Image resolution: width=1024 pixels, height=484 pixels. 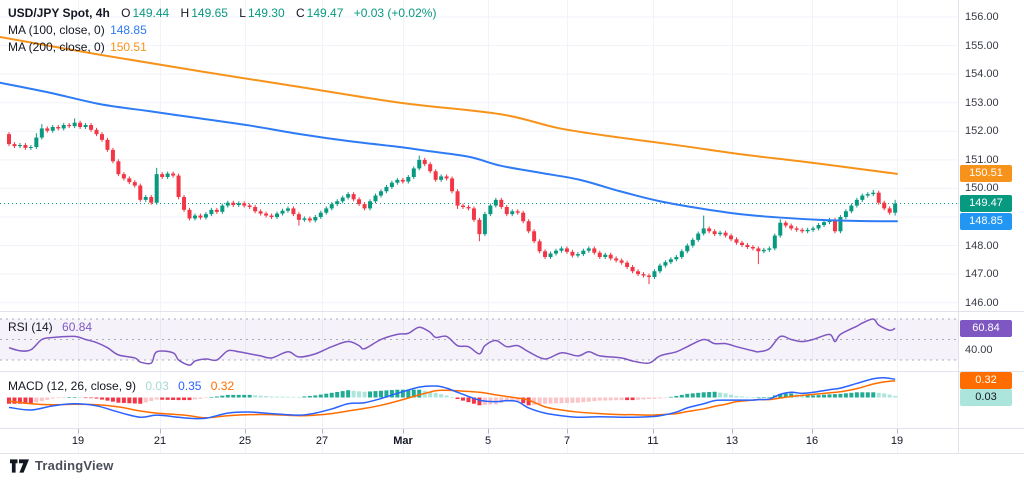 What do you see at coordinates (266, 13) in the screenshot?
I see `ohlc-low-value: 149.30` at bounding box center [266, 13].